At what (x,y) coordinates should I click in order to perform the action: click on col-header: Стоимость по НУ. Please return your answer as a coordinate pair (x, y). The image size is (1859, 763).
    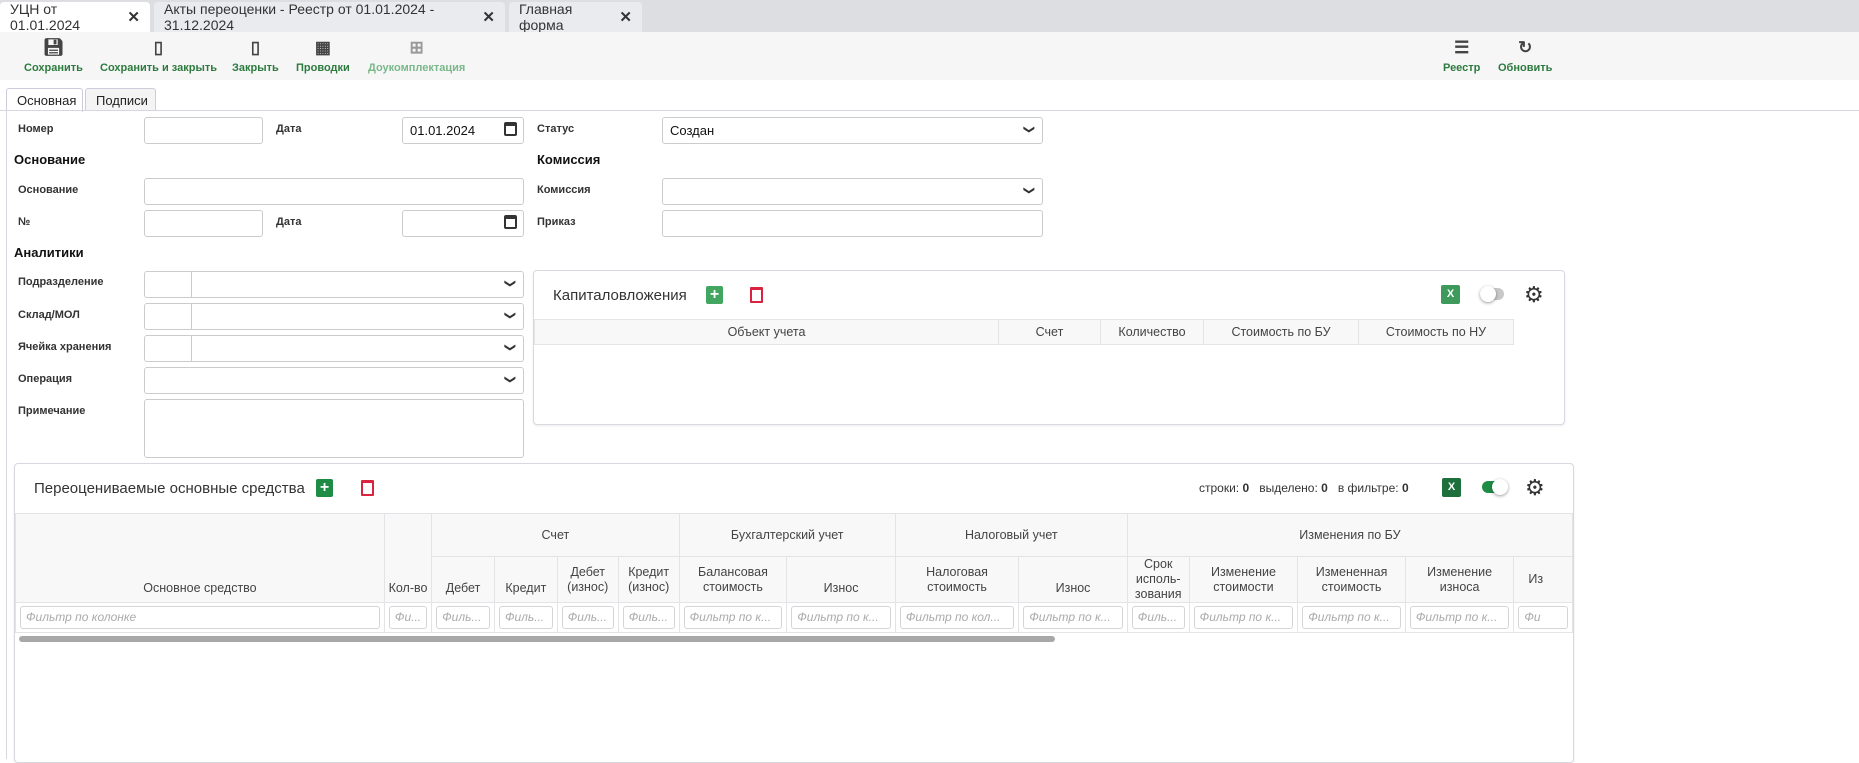
    Looking at the image, I should click on (1436, 332).